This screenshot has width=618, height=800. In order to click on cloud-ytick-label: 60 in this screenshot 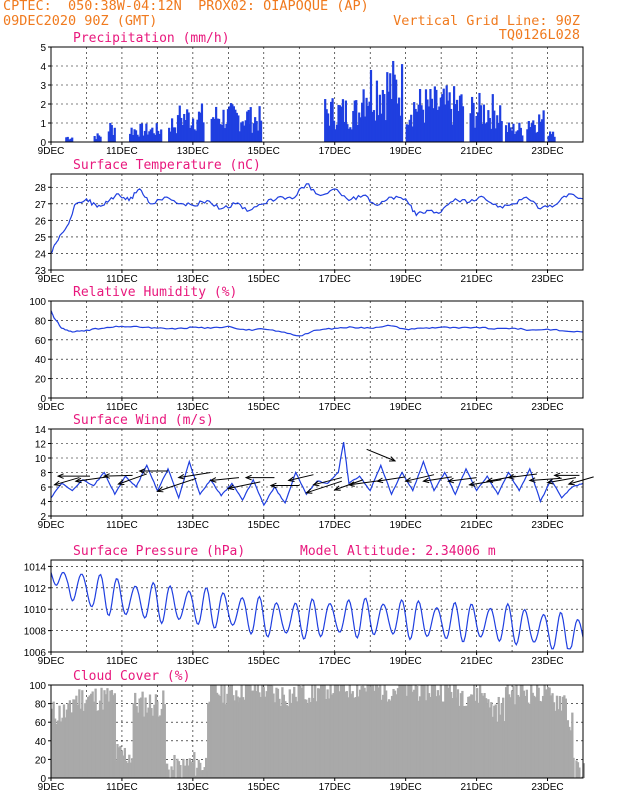, I will do `click(41, 723)`.